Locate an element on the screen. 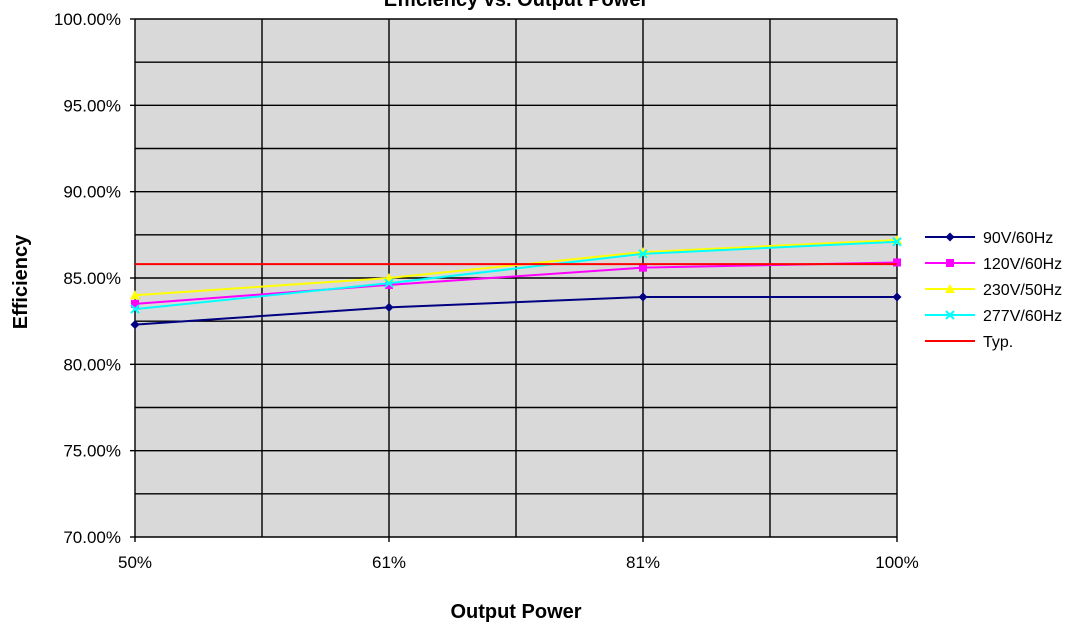 The height and width of the screenshot is (628, 1087). series-277v-60hz is located at coordinates (516, 275).